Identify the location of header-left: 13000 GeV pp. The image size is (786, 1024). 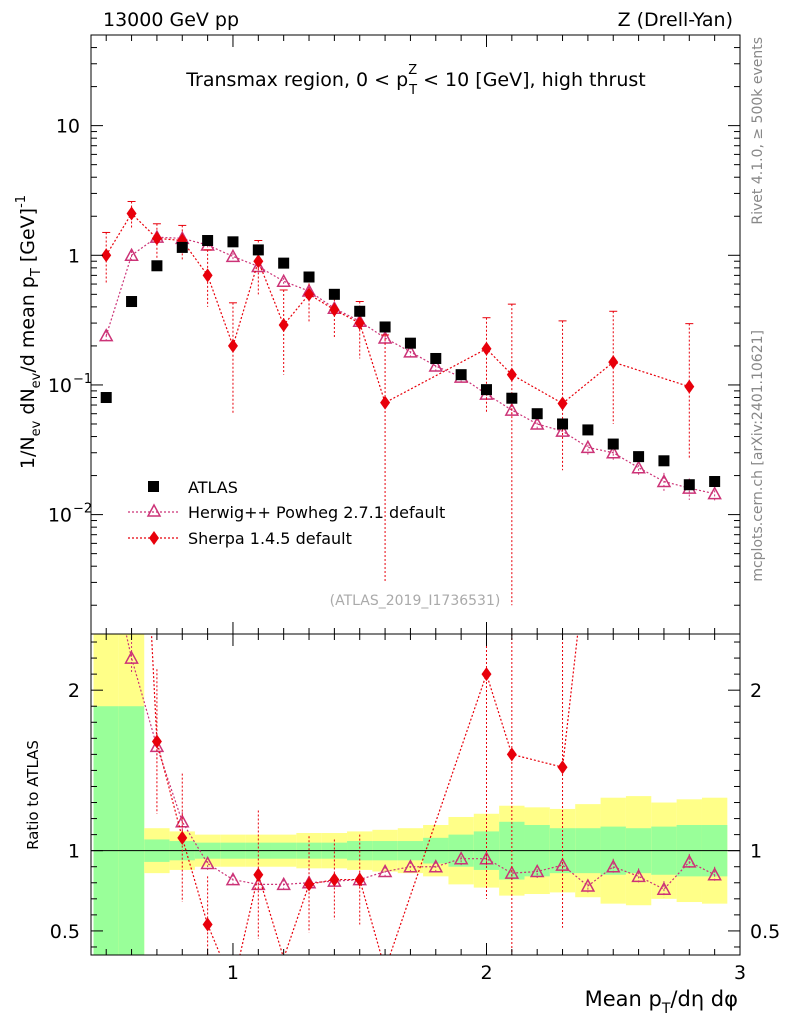
(171, 20).